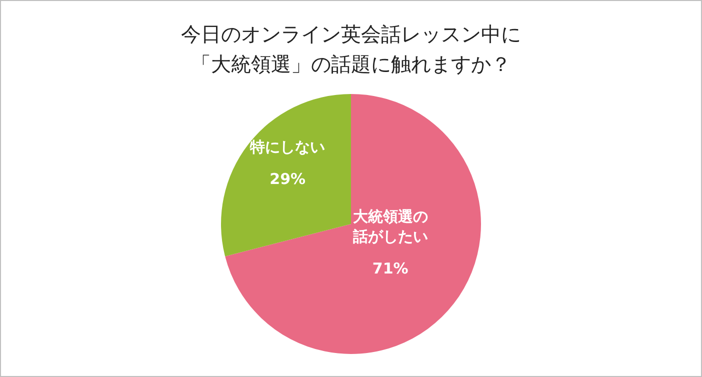 The image size is (702, 377). What do you see at coordinates (351, 49) in the screenshot?
I see `chart-title: 今日のオンライン英会話レッスン中に「大統領選」の話題に触れますか？` at bounding box center [351, 49].